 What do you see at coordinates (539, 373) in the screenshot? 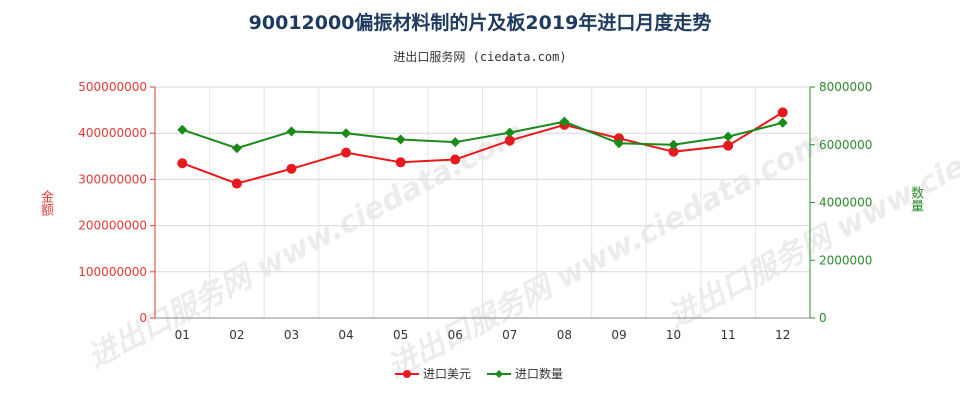
I see `legend-label: 进口数量` at bounding box center [539, 373].